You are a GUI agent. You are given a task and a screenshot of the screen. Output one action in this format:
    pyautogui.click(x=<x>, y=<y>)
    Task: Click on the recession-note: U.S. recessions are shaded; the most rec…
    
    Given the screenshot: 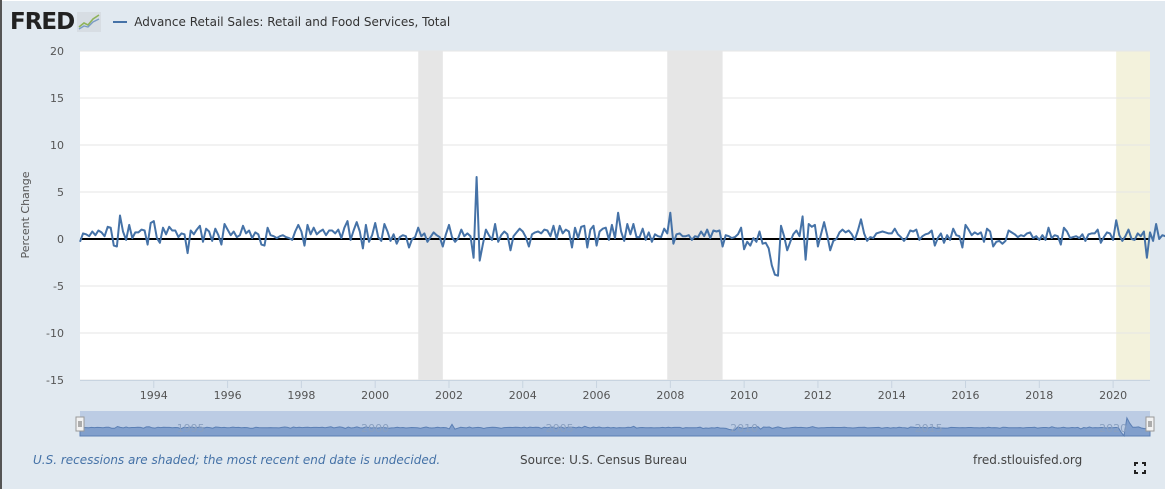 What is the action you would take?
    pyautogui.click(x=237, y=460)
    